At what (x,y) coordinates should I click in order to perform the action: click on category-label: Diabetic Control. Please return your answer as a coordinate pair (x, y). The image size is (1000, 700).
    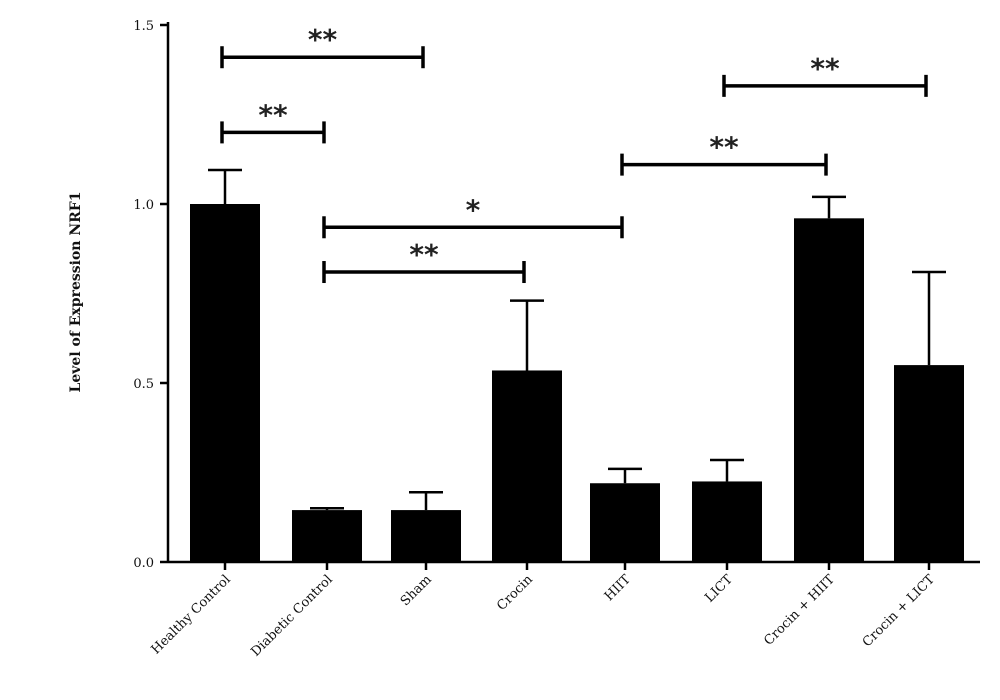
    Looking at the image, I should click on (291, 615).